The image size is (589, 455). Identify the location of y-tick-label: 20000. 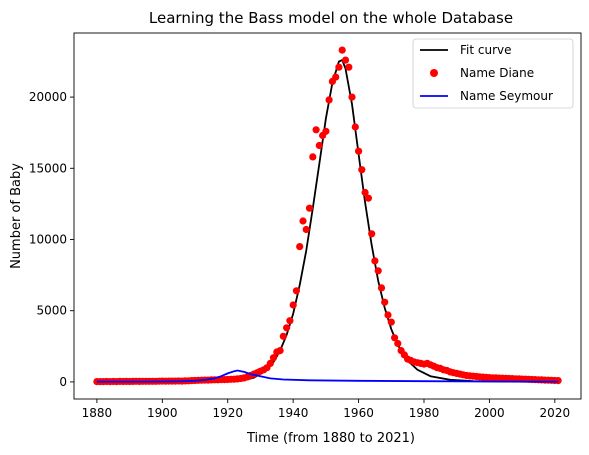
(48, 97).